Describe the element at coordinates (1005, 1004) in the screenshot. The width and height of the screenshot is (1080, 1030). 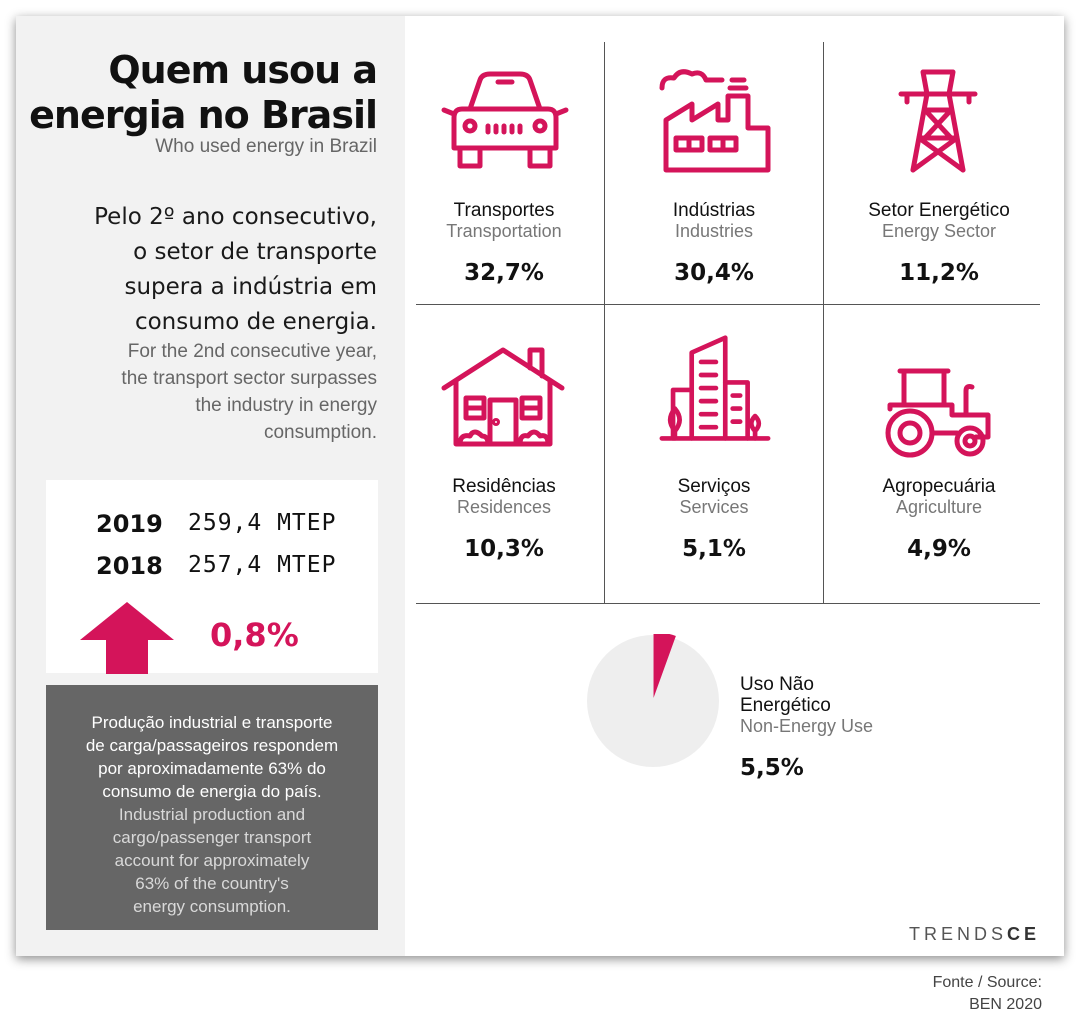
I see `source-value: BEN 2020` at that location.